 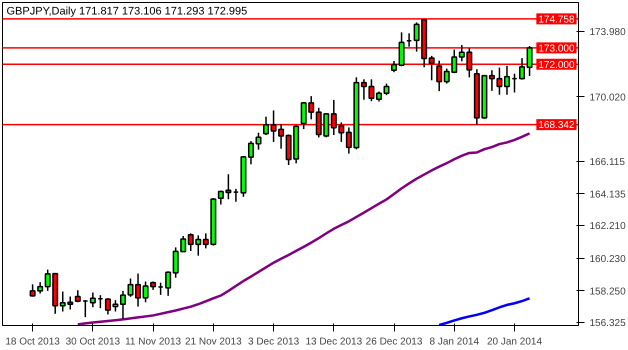 What do you see at coordinates (556, 20) in the screenshot?
I see `ref-line-label: 174.758` at bounding box center [556, 20].